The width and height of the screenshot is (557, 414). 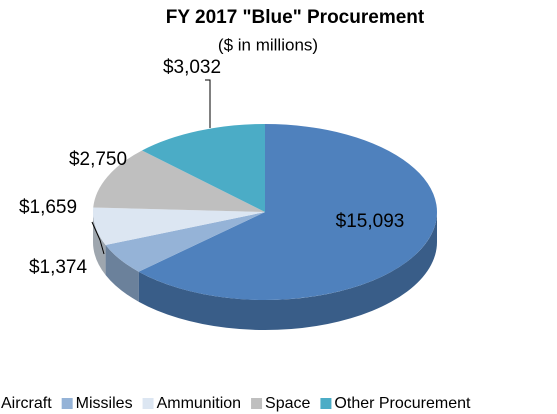 What do you see at coordinates (295, 17) in the screenshot?
I see `chart-title: FY 2017 "Blue" Procurement` at bounding box center [295, 17].